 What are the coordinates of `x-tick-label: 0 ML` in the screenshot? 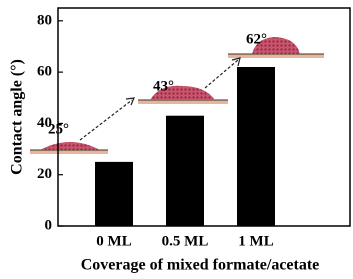 It's located at (113, 241).